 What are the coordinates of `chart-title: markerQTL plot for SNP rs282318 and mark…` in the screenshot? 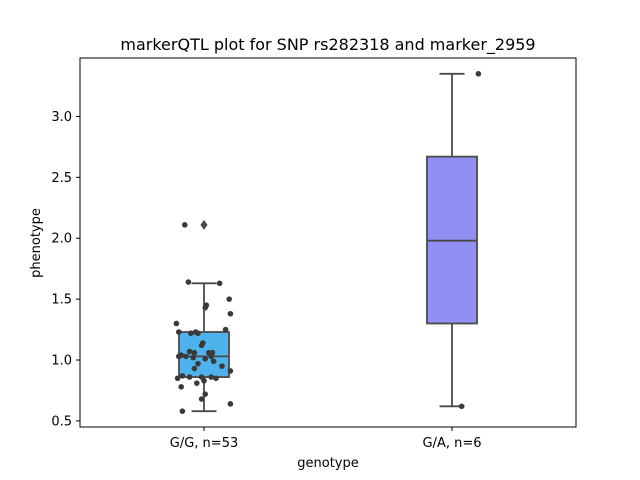 It's located at (327, 45).